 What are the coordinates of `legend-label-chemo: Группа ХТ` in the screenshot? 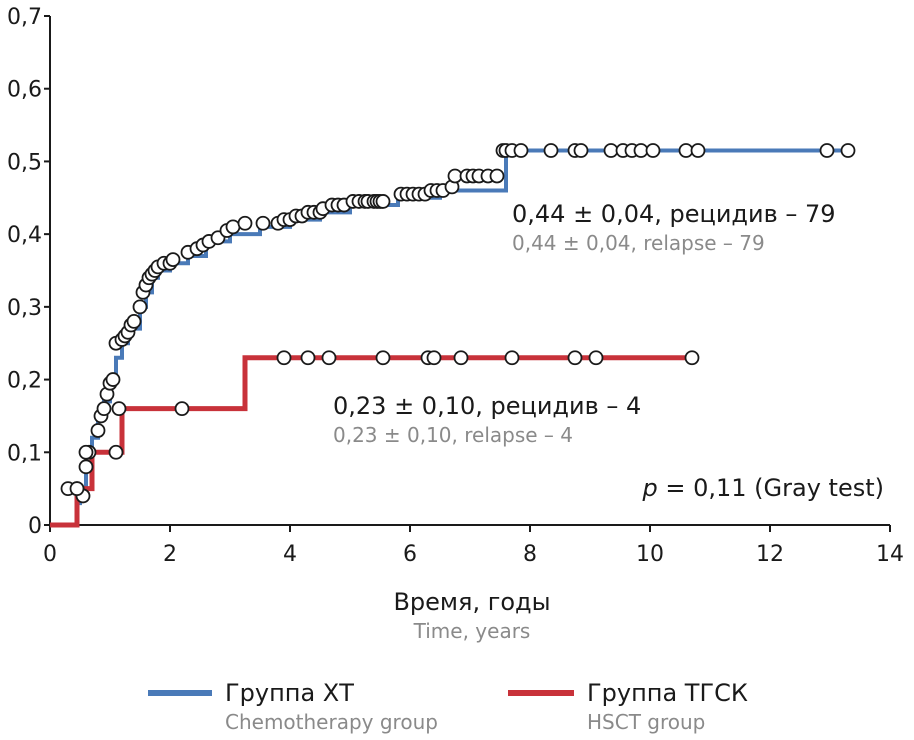 It's located at (289, 693).